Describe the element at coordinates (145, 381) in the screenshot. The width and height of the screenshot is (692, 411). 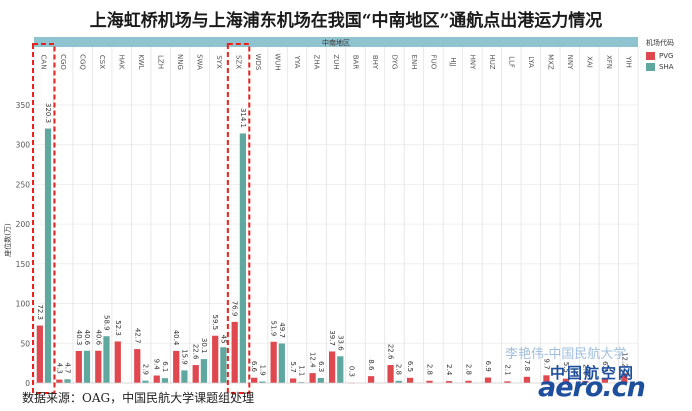
I see `bar-sha-kwl` at that location.